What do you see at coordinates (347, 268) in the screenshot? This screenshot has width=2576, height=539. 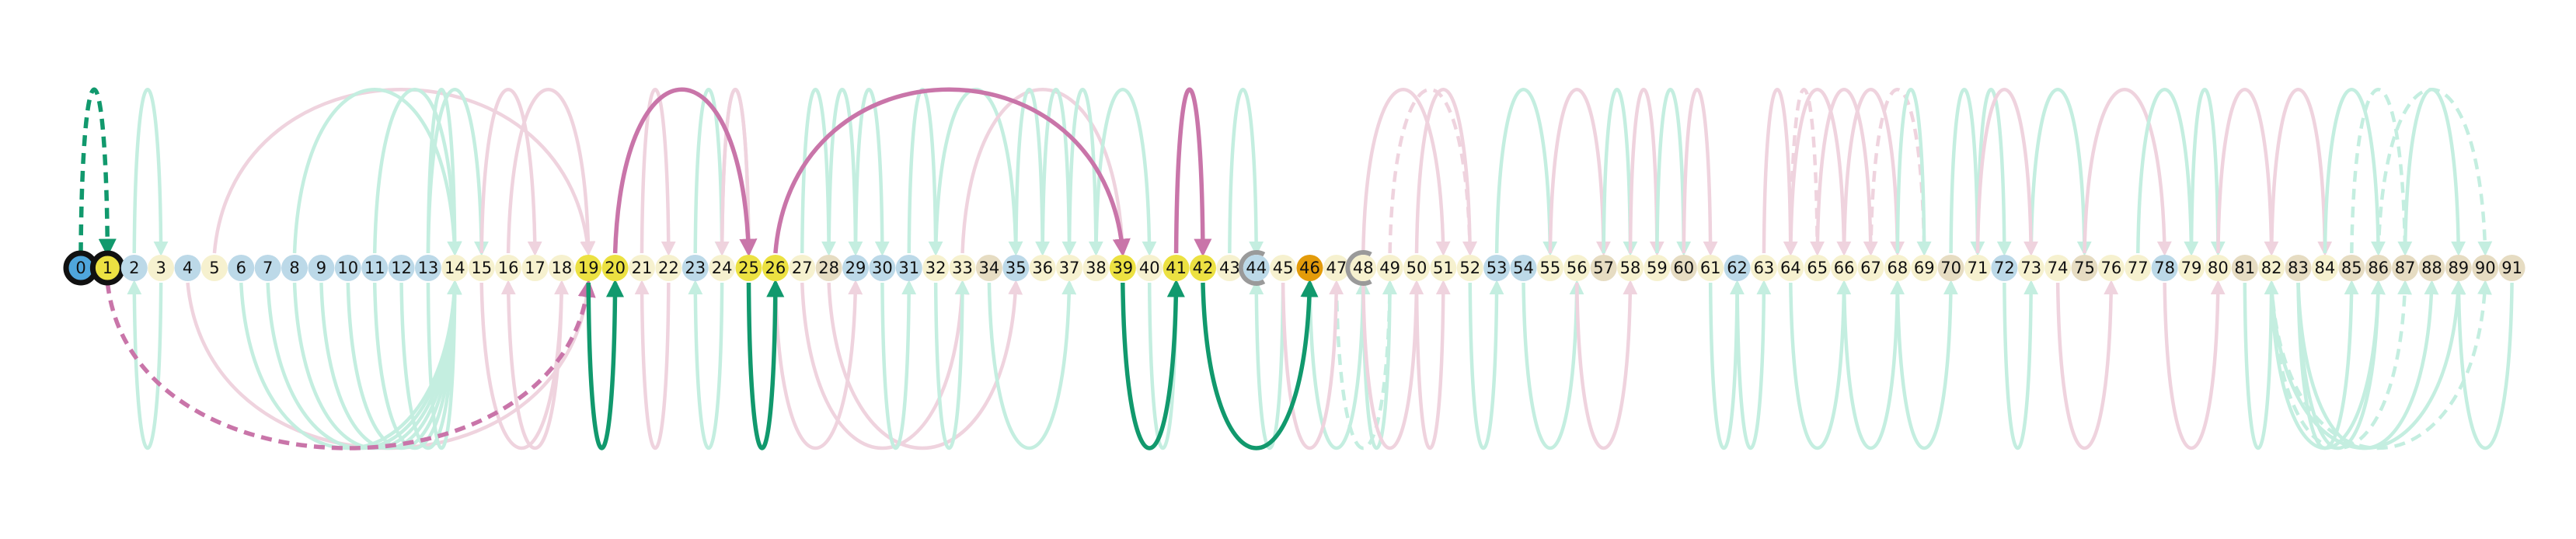 I see `state-node-10: 10` at bounding box center [347, 268].